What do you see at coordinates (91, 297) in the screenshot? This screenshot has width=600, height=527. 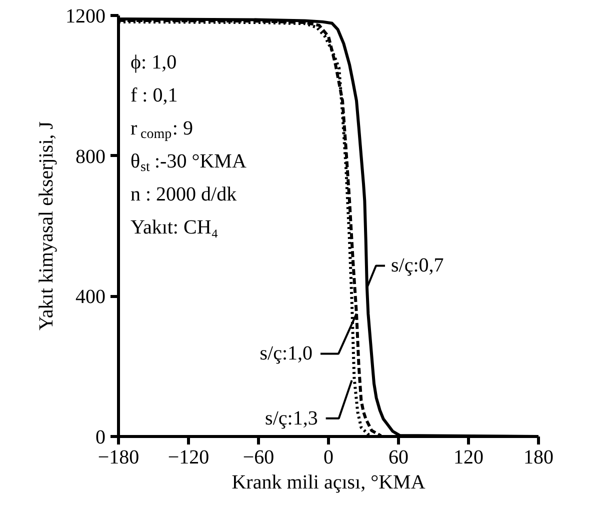 I see `y-tick-label: 400` at bounding box center [91, 297].